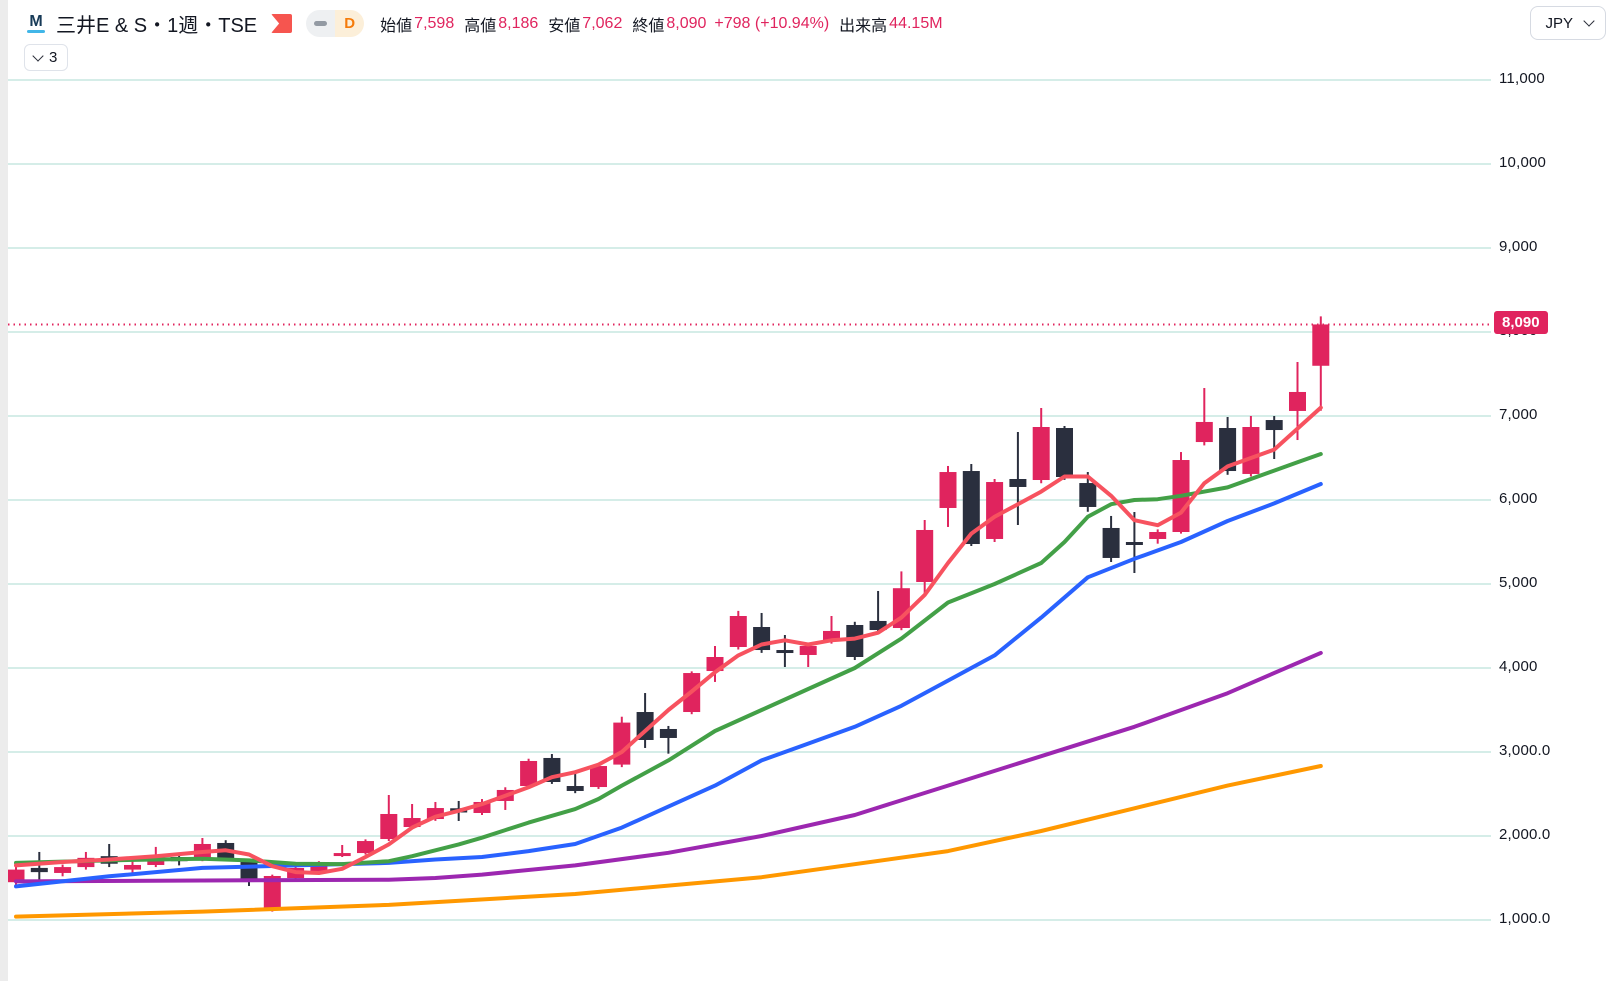 The height and width of the screenshot is (981, 1614). I want to click on high-value: 8,186, so click(518, 23).